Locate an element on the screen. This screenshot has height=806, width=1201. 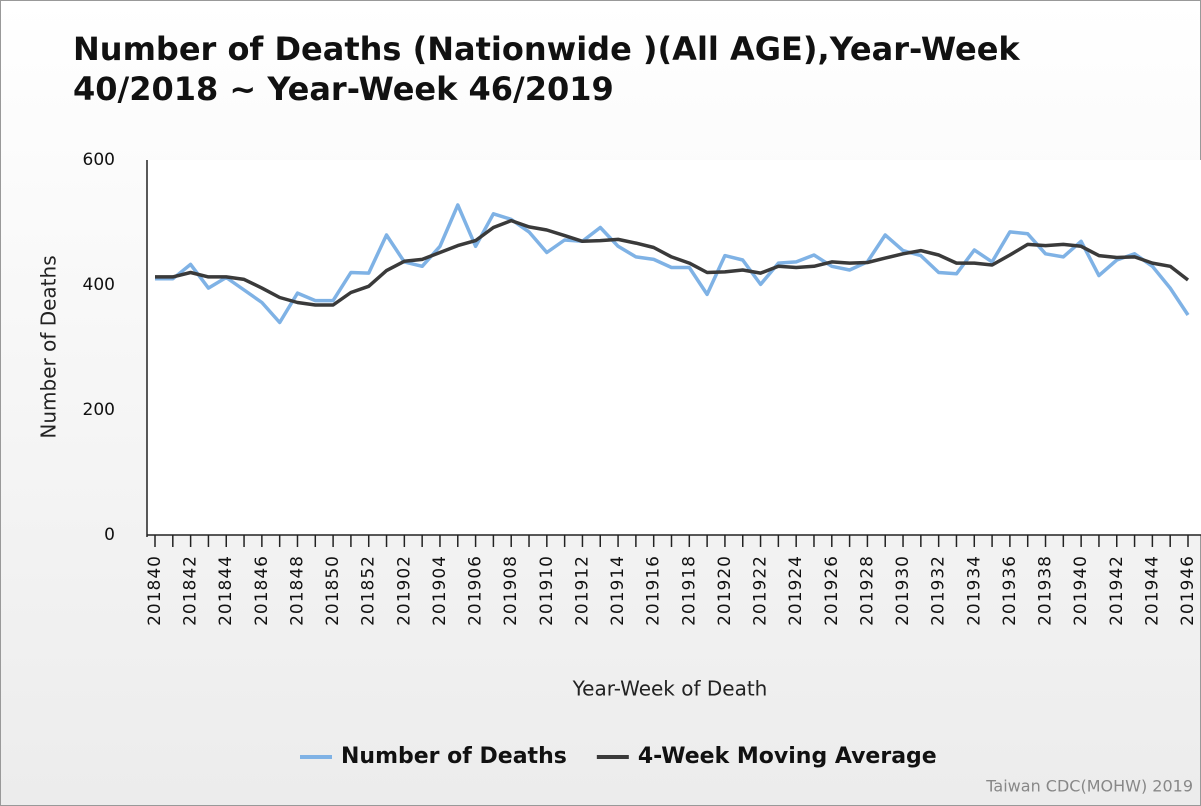
y-tick-label: 400 is located at coordinates (99, 285).